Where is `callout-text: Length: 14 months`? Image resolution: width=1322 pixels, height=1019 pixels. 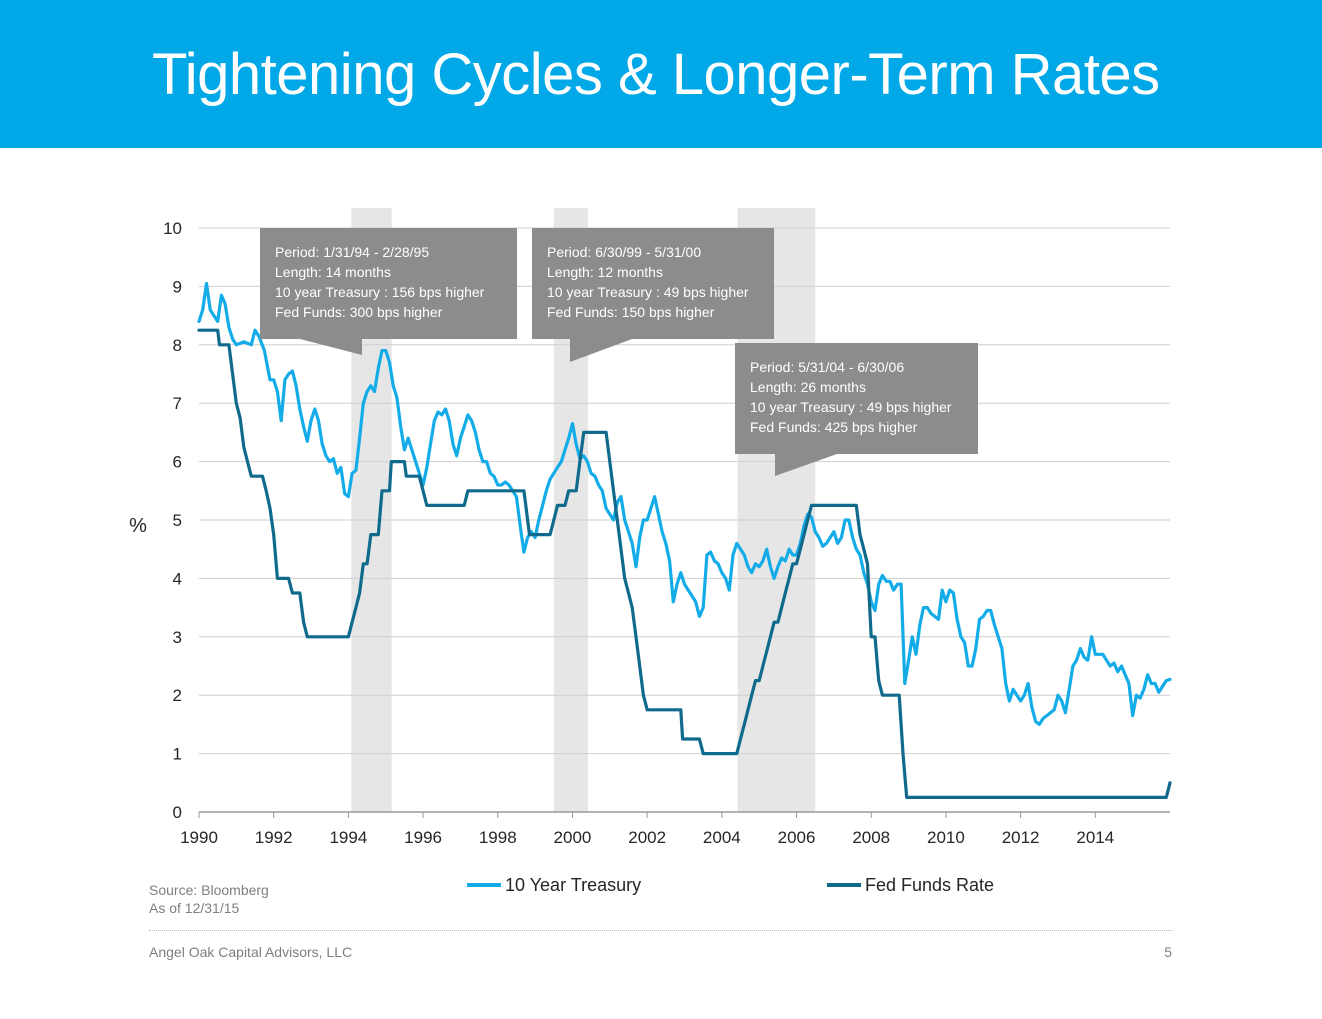
callout-text: Length: 14 months is located at coordinates (333, 272).